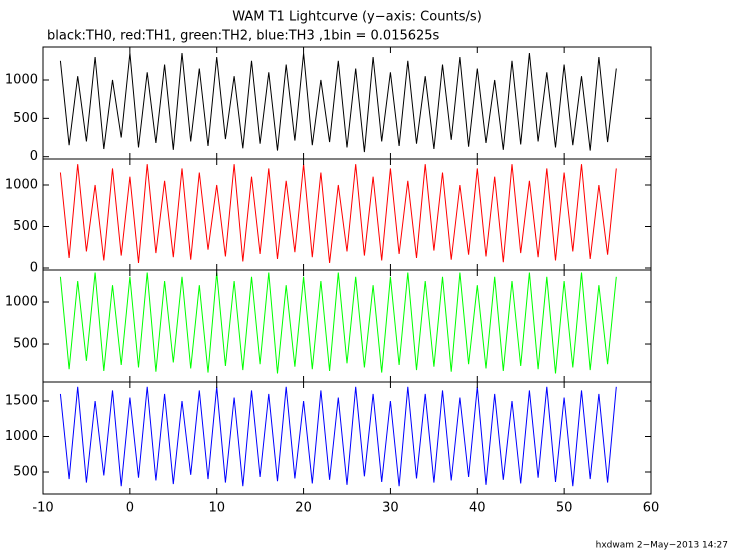  What do you see at coordinates (564, 508) in the screenshot?
I see `x-tick-label: 50` at bounding box center [564, 508].